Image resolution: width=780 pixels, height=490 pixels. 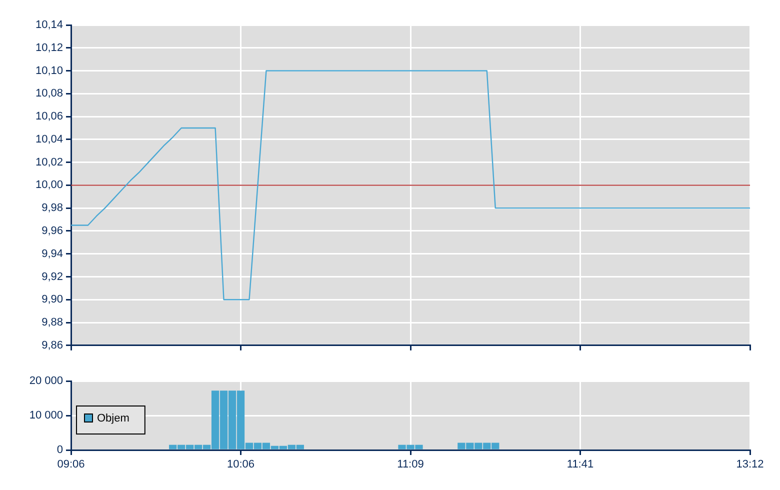 I want to click on x-tick-label: 13:12, so click(x=750, y=464).